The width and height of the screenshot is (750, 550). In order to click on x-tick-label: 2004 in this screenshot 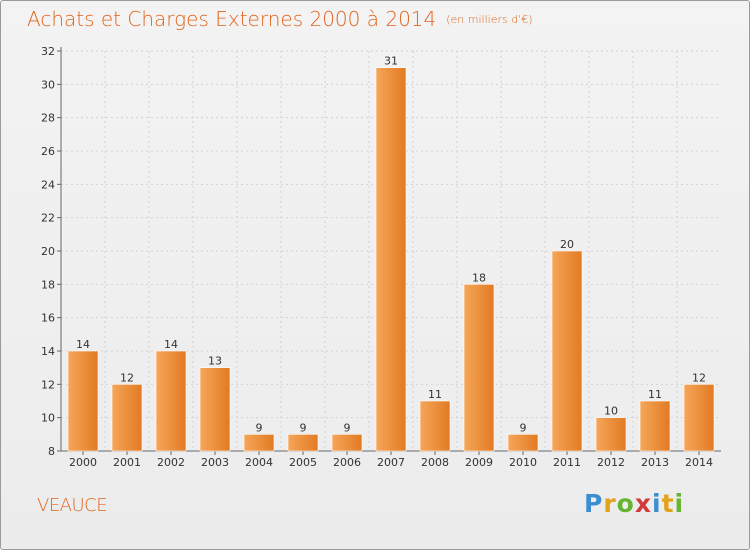, I will do `click(259, 462)`.